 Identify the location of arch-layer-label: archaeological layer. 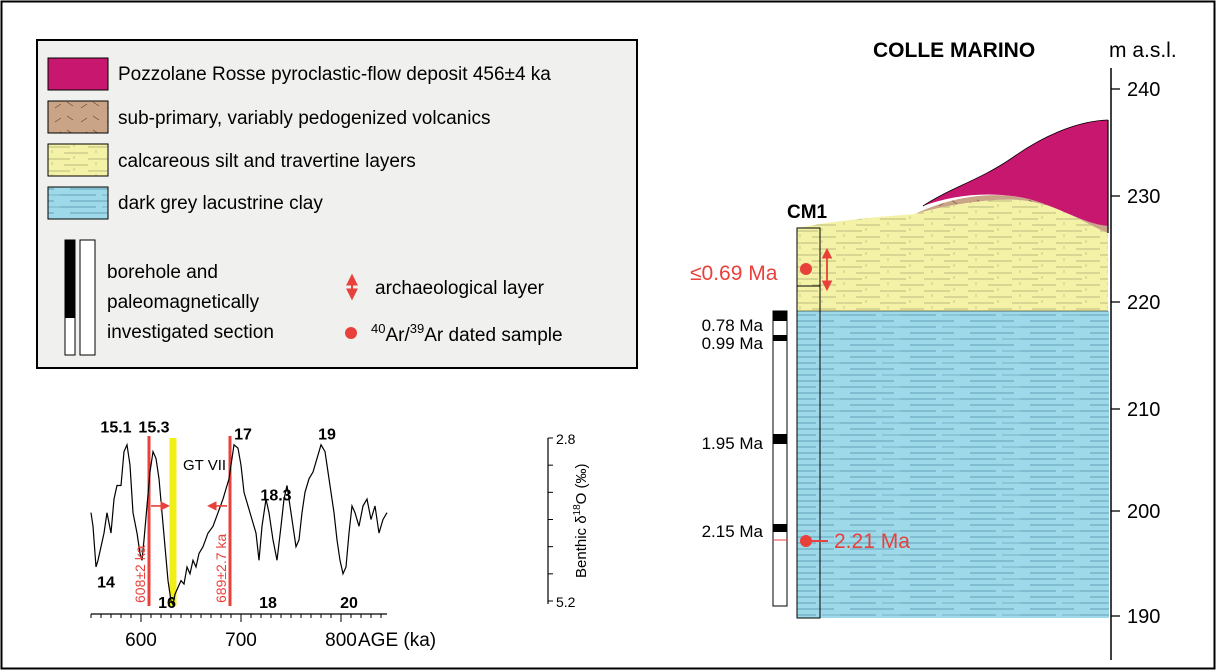
(460, 288).